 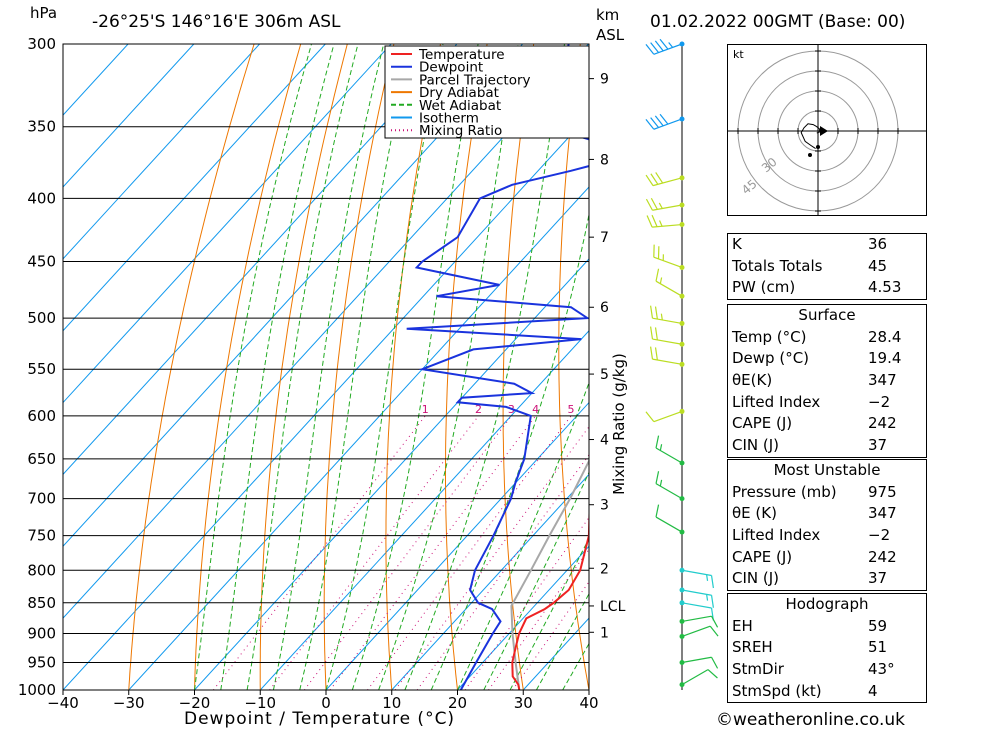 What do you see at coordinates (604, 160) in the screenshot?
I see `km-tick-label: 8` at bounding box center [604, 160].